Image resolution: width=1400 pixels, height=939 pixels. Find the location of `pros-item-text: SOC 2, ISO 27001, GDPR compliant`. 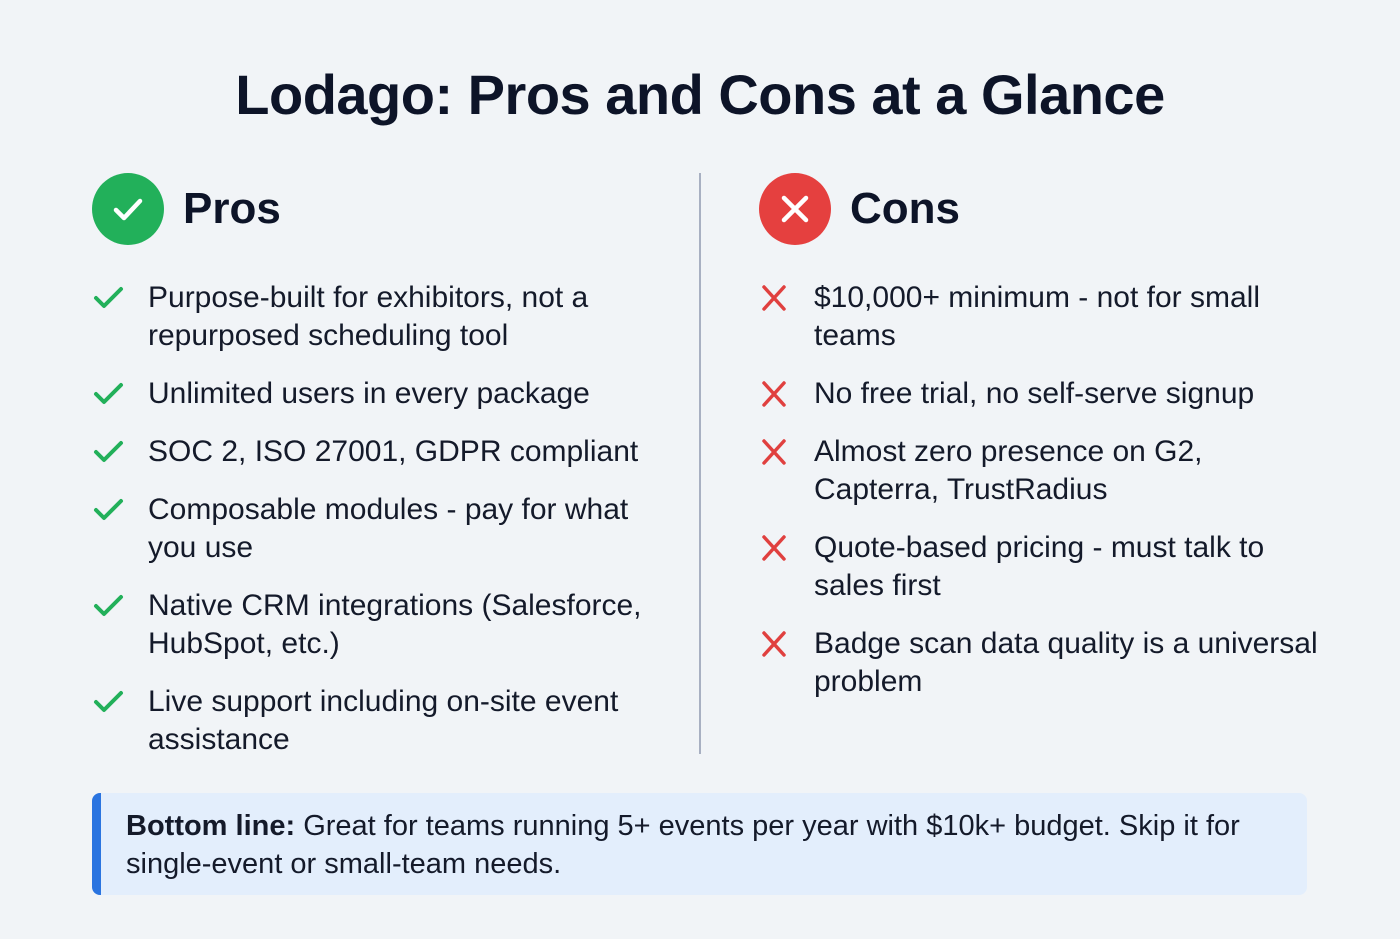

pros-item-text: SOC 2, ISO 27001, GDPR compliant is located at coordinates (393, 451).